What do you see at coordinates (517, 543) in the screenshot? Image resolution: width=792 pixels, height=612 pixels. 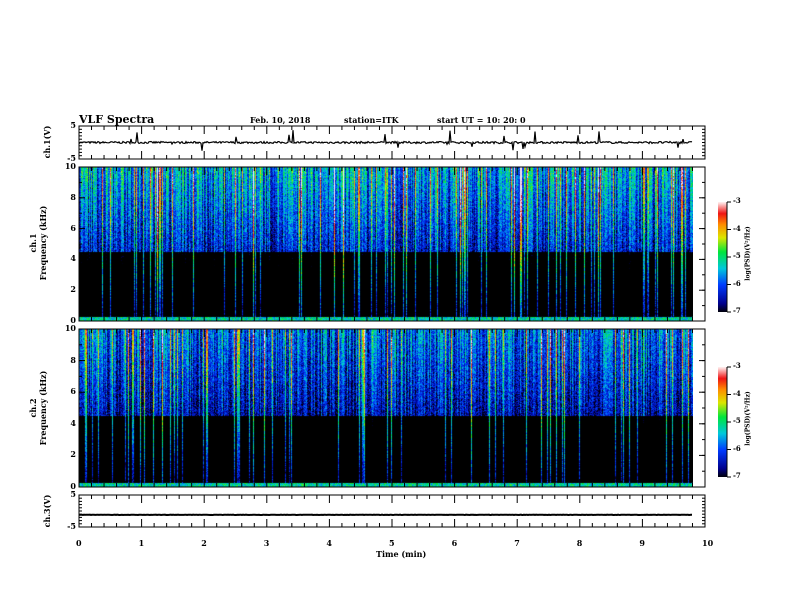 I see `x-tick-label: 7` at bounding box center [517, 543].